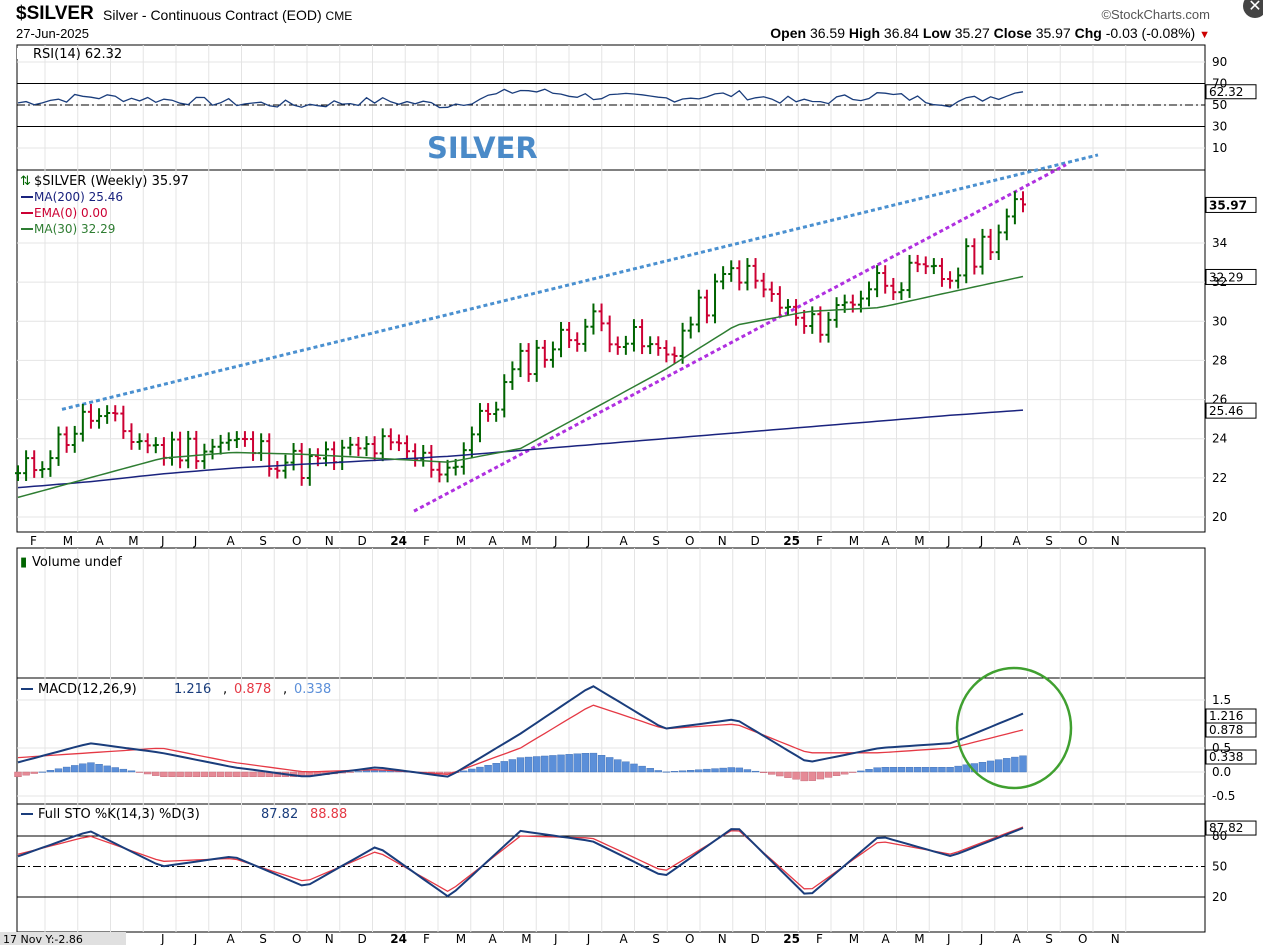  Describe the element at coordinates (1231, 92) in the screenshot. I see `rsi-value-box` at that location.